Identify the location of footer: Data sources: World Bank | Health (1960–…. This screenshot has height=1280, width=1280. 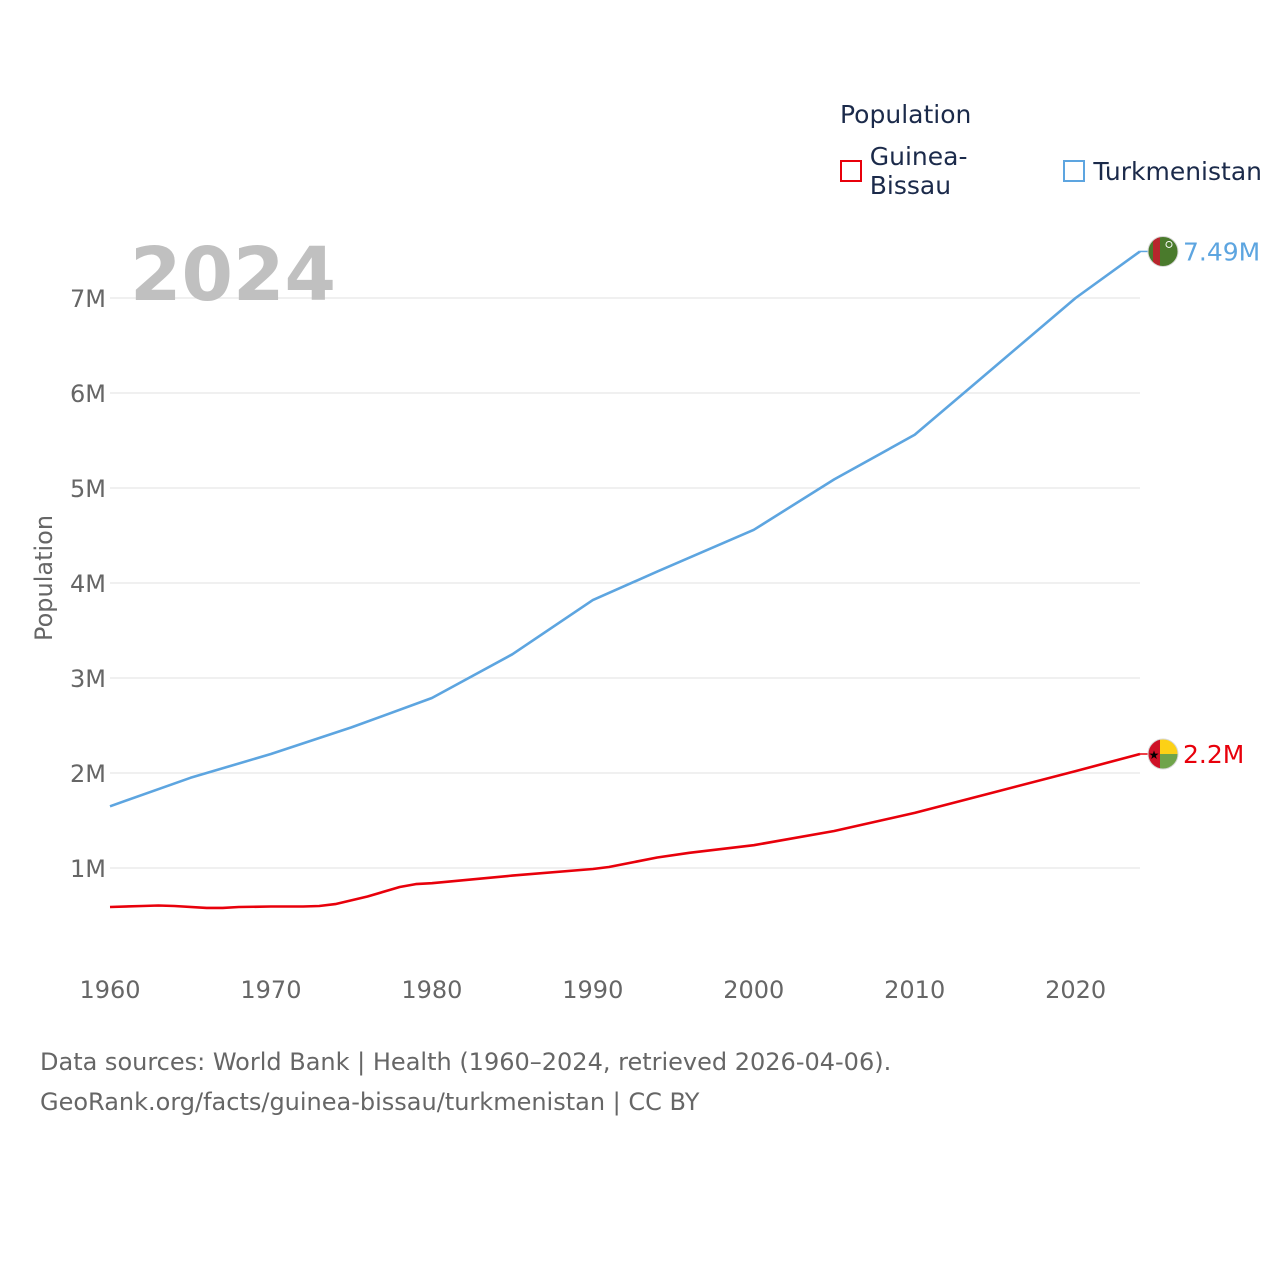
(465, 1082).